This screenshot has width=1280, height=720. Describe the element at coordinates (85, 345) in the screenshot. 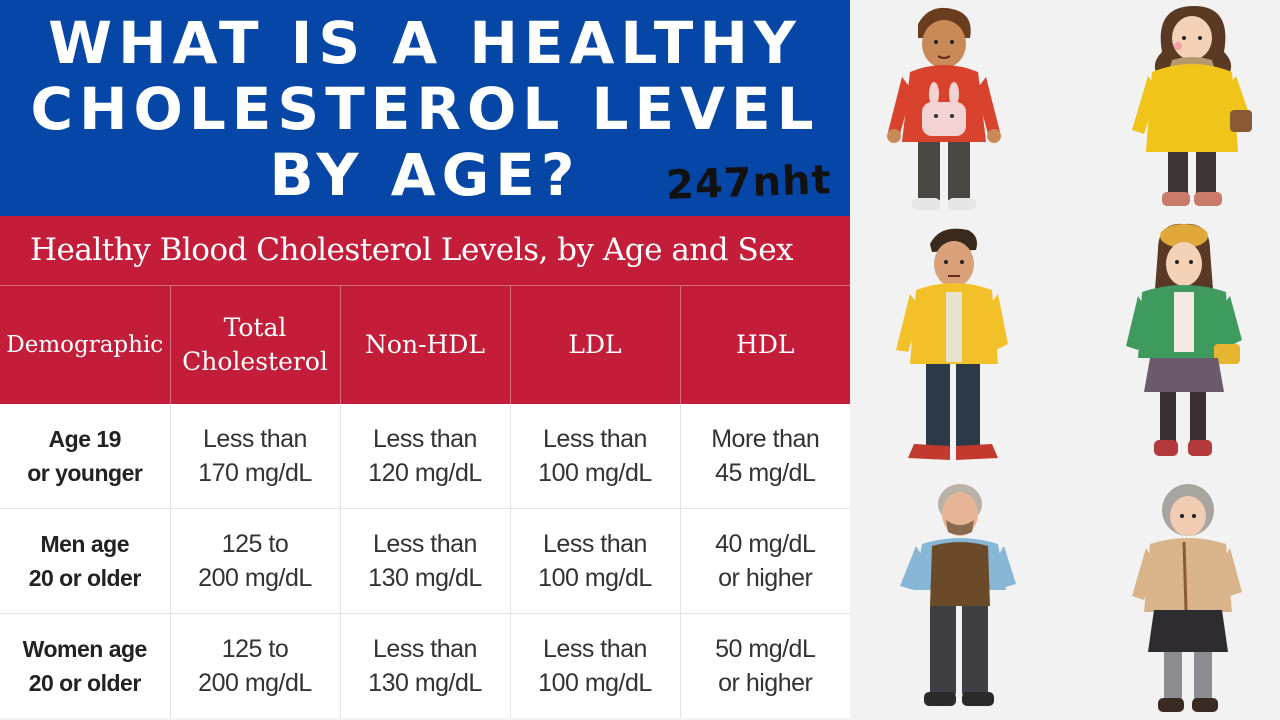

I see `column-header-demographic: Demographic` at that location.